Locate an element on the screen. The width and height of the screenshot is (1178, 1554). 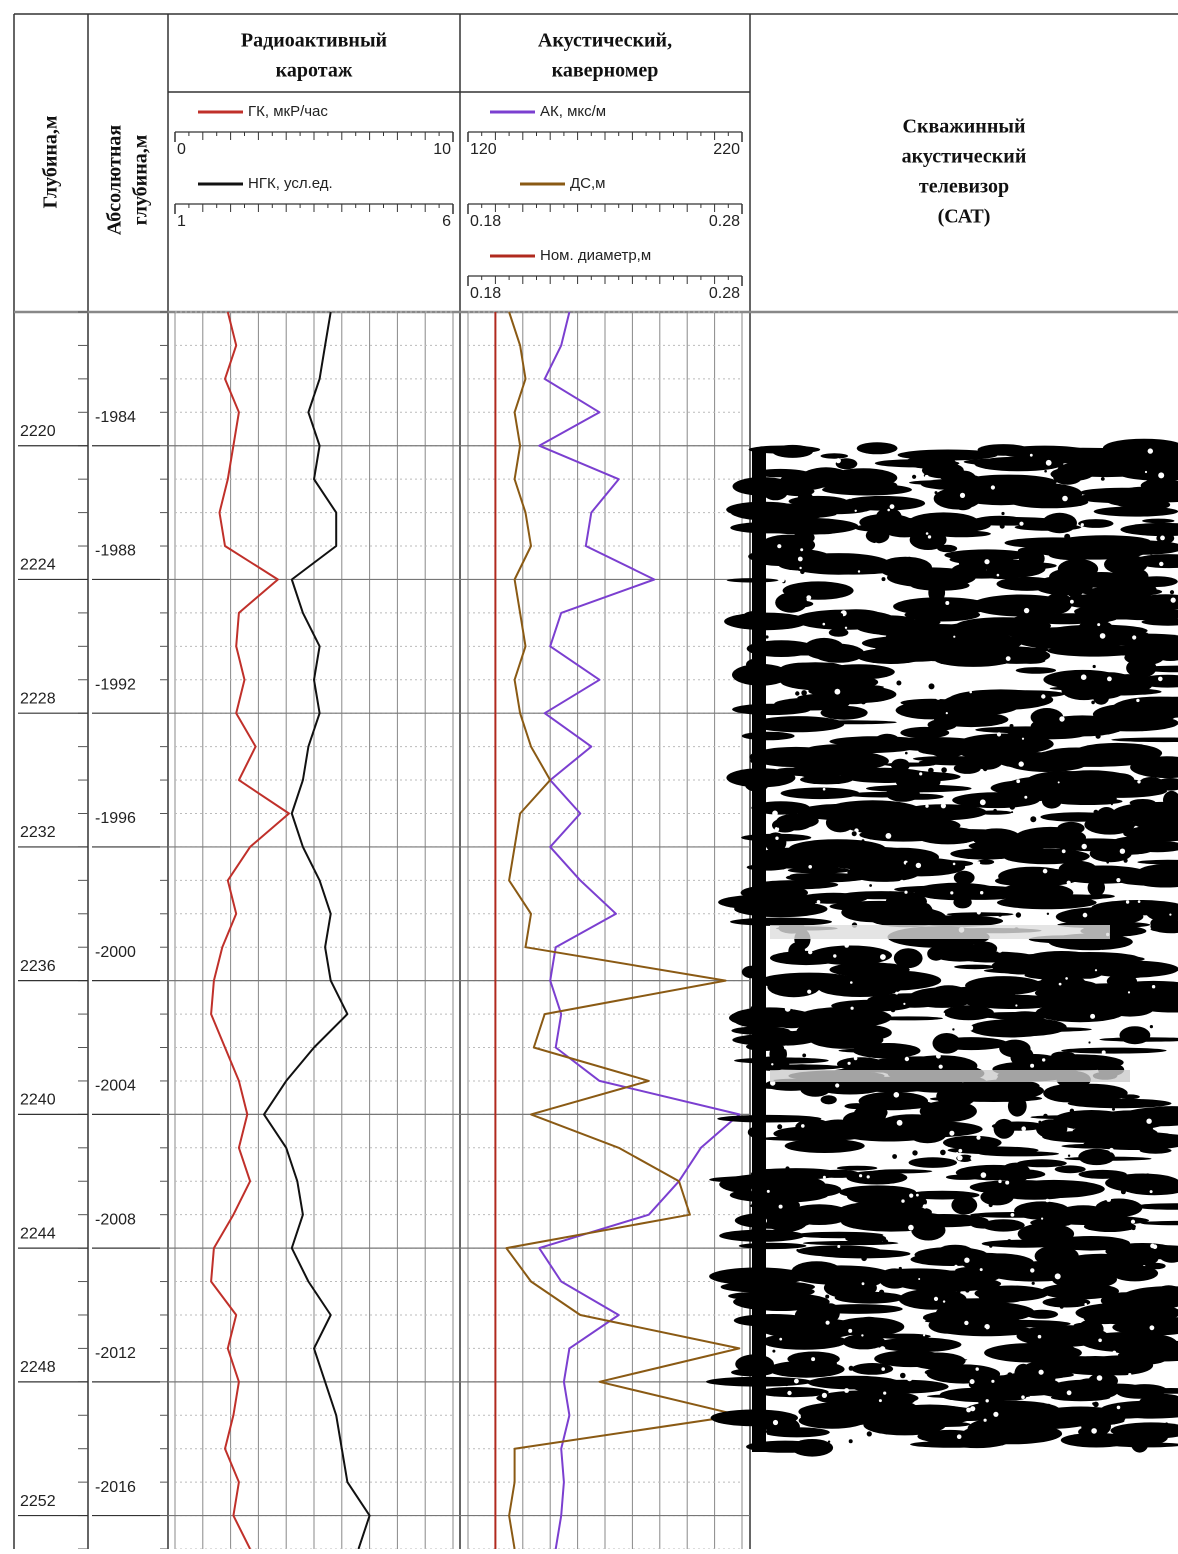
image-track-title: Скважинный is located at coordinates (964, 127).